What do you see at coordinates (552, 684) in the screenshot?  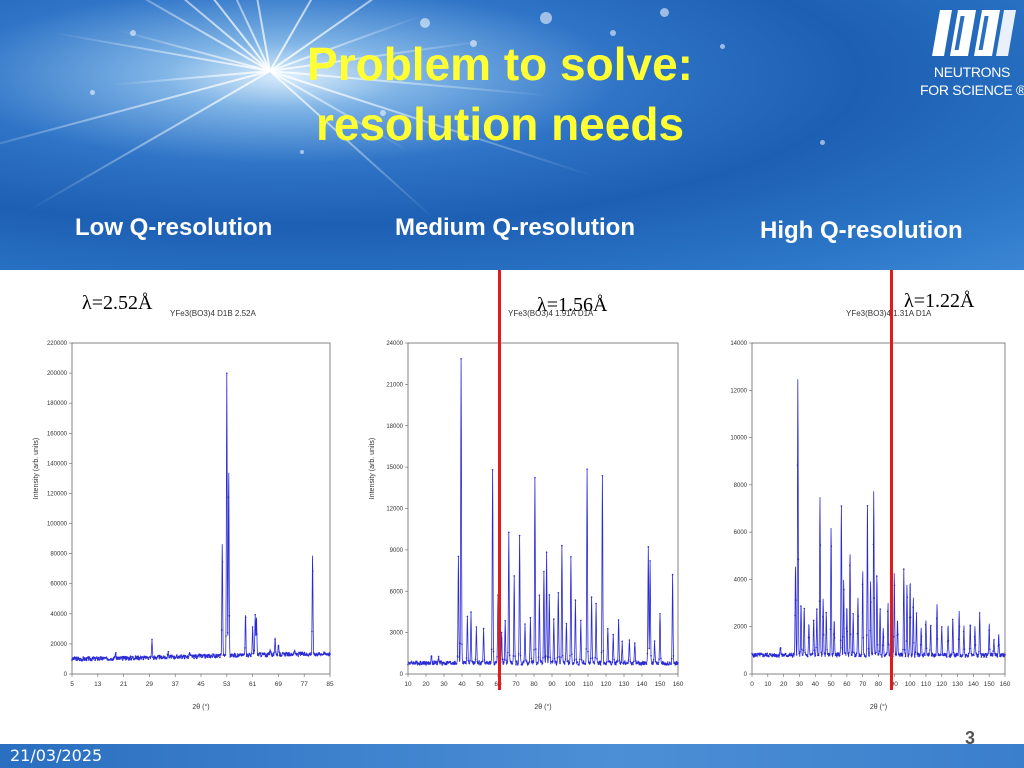 I see `x-tick-label: 90` at bounding box center [552, 684].